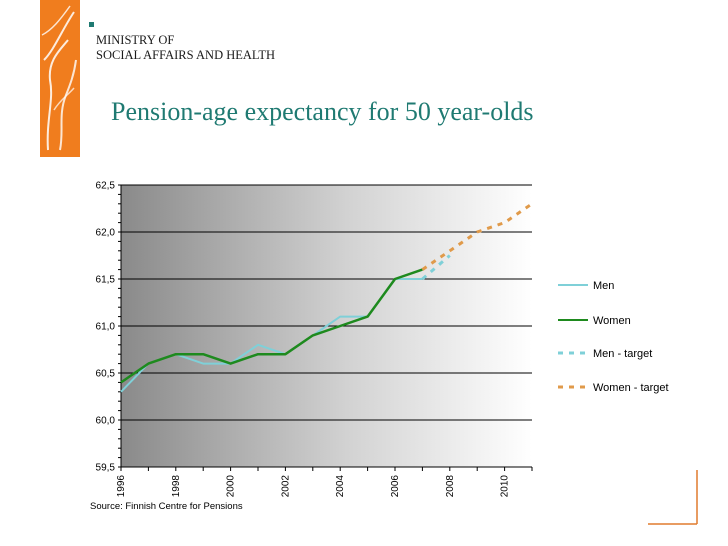 The width and height of the screenshot is (728, 546). What do you see at coordinates (106, 421) in the screenshot?
I see `y-tick-label: 60,0` at bounding box center [106, 421].